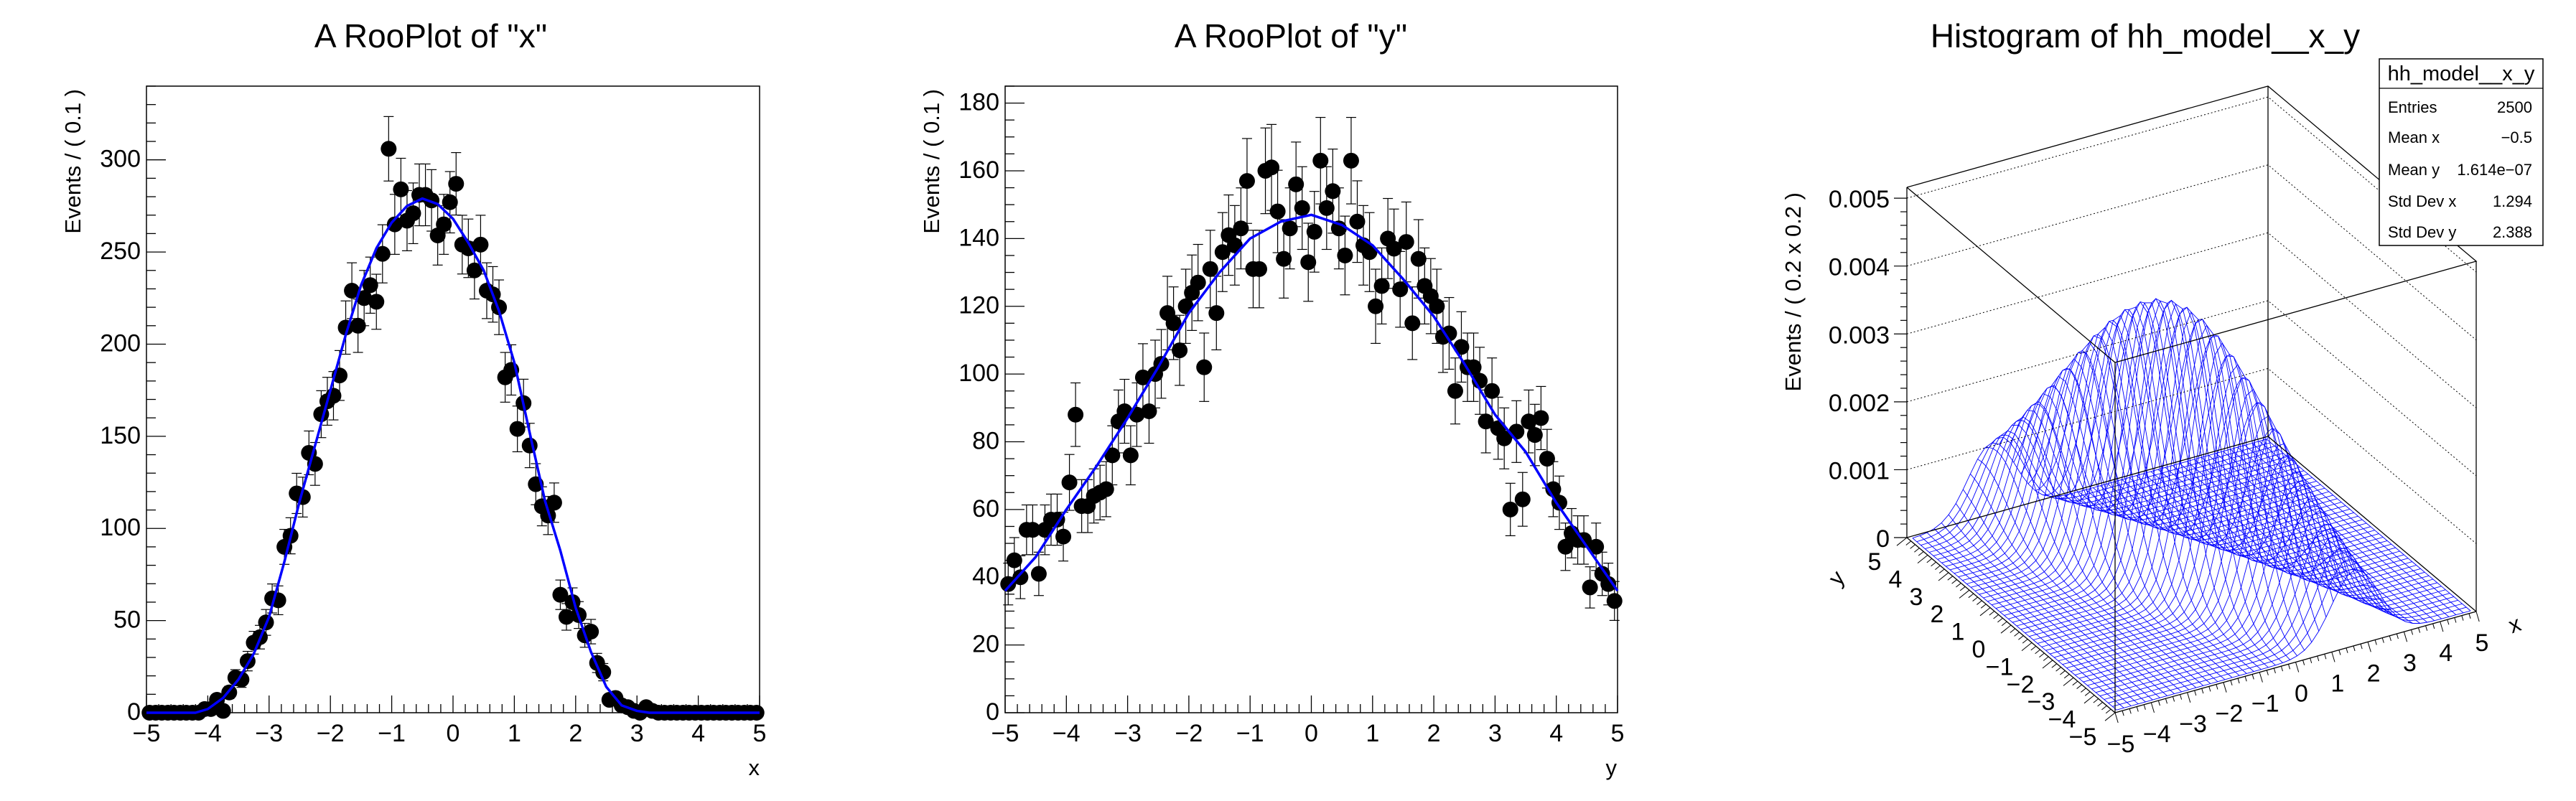  What do you see at coordinates (2461, 152) in the screenshot?
I see `stats-box-frame` at bounding box center [2461, 152].